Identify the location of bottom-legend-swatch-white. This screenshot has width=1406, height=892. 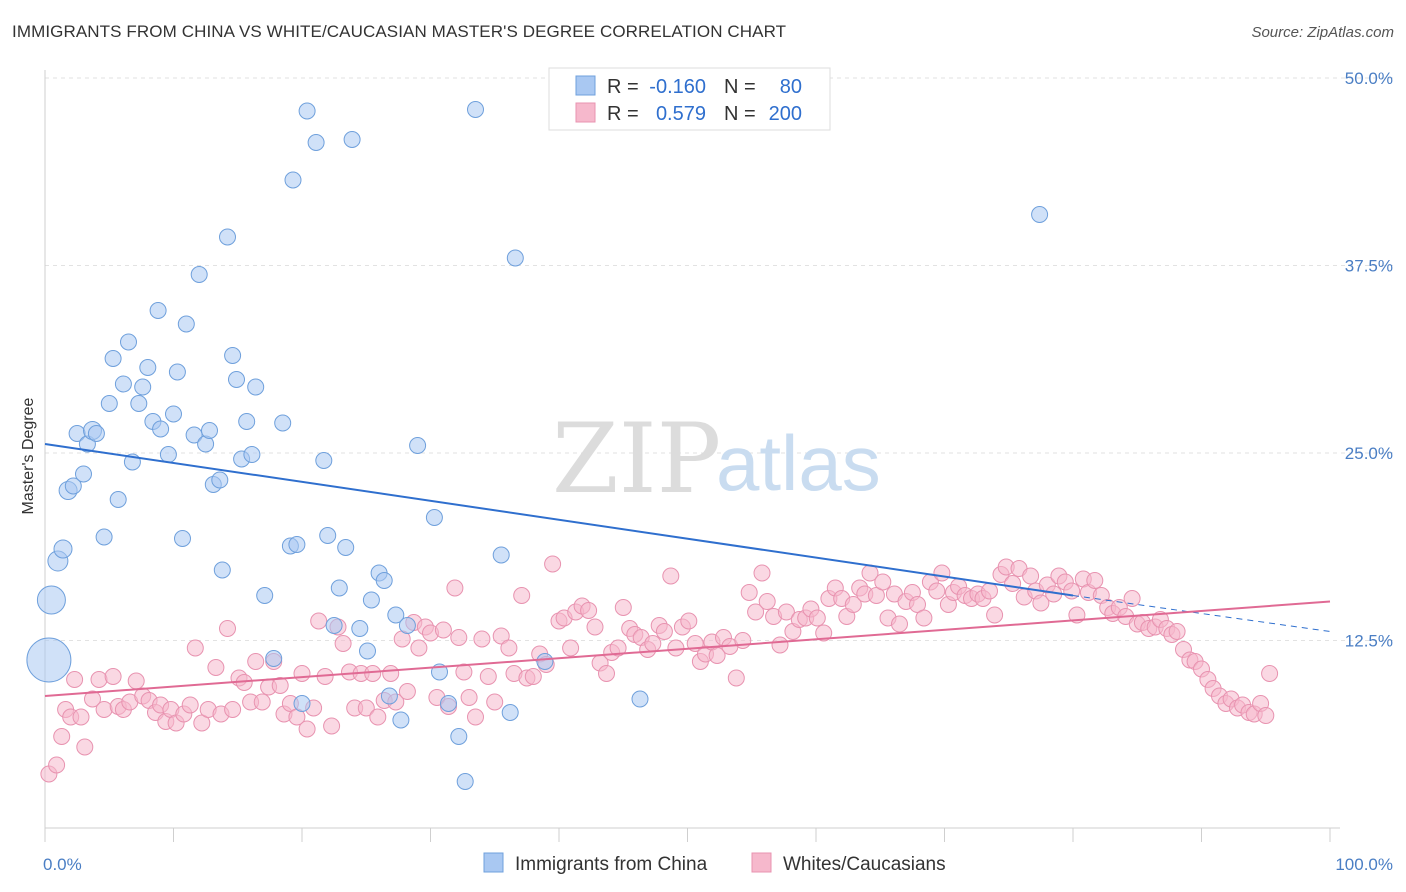
(761, 862).